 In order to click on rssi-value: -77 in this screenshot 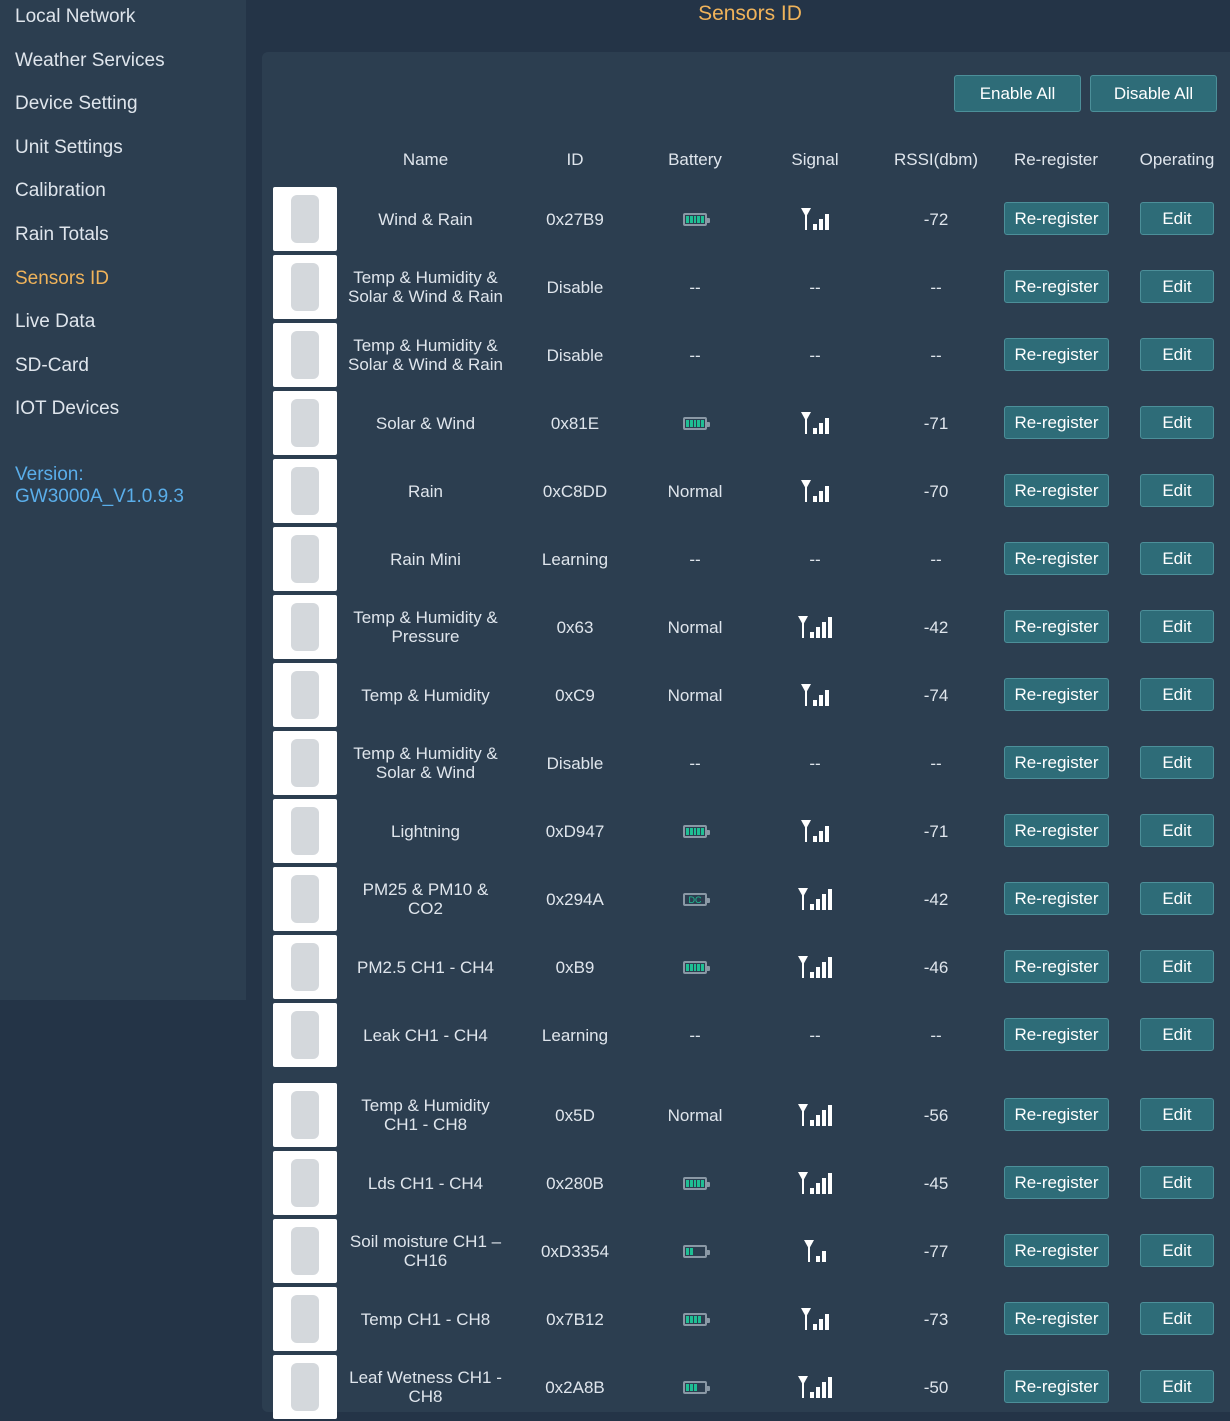, I will do `click(936, 1251)`.